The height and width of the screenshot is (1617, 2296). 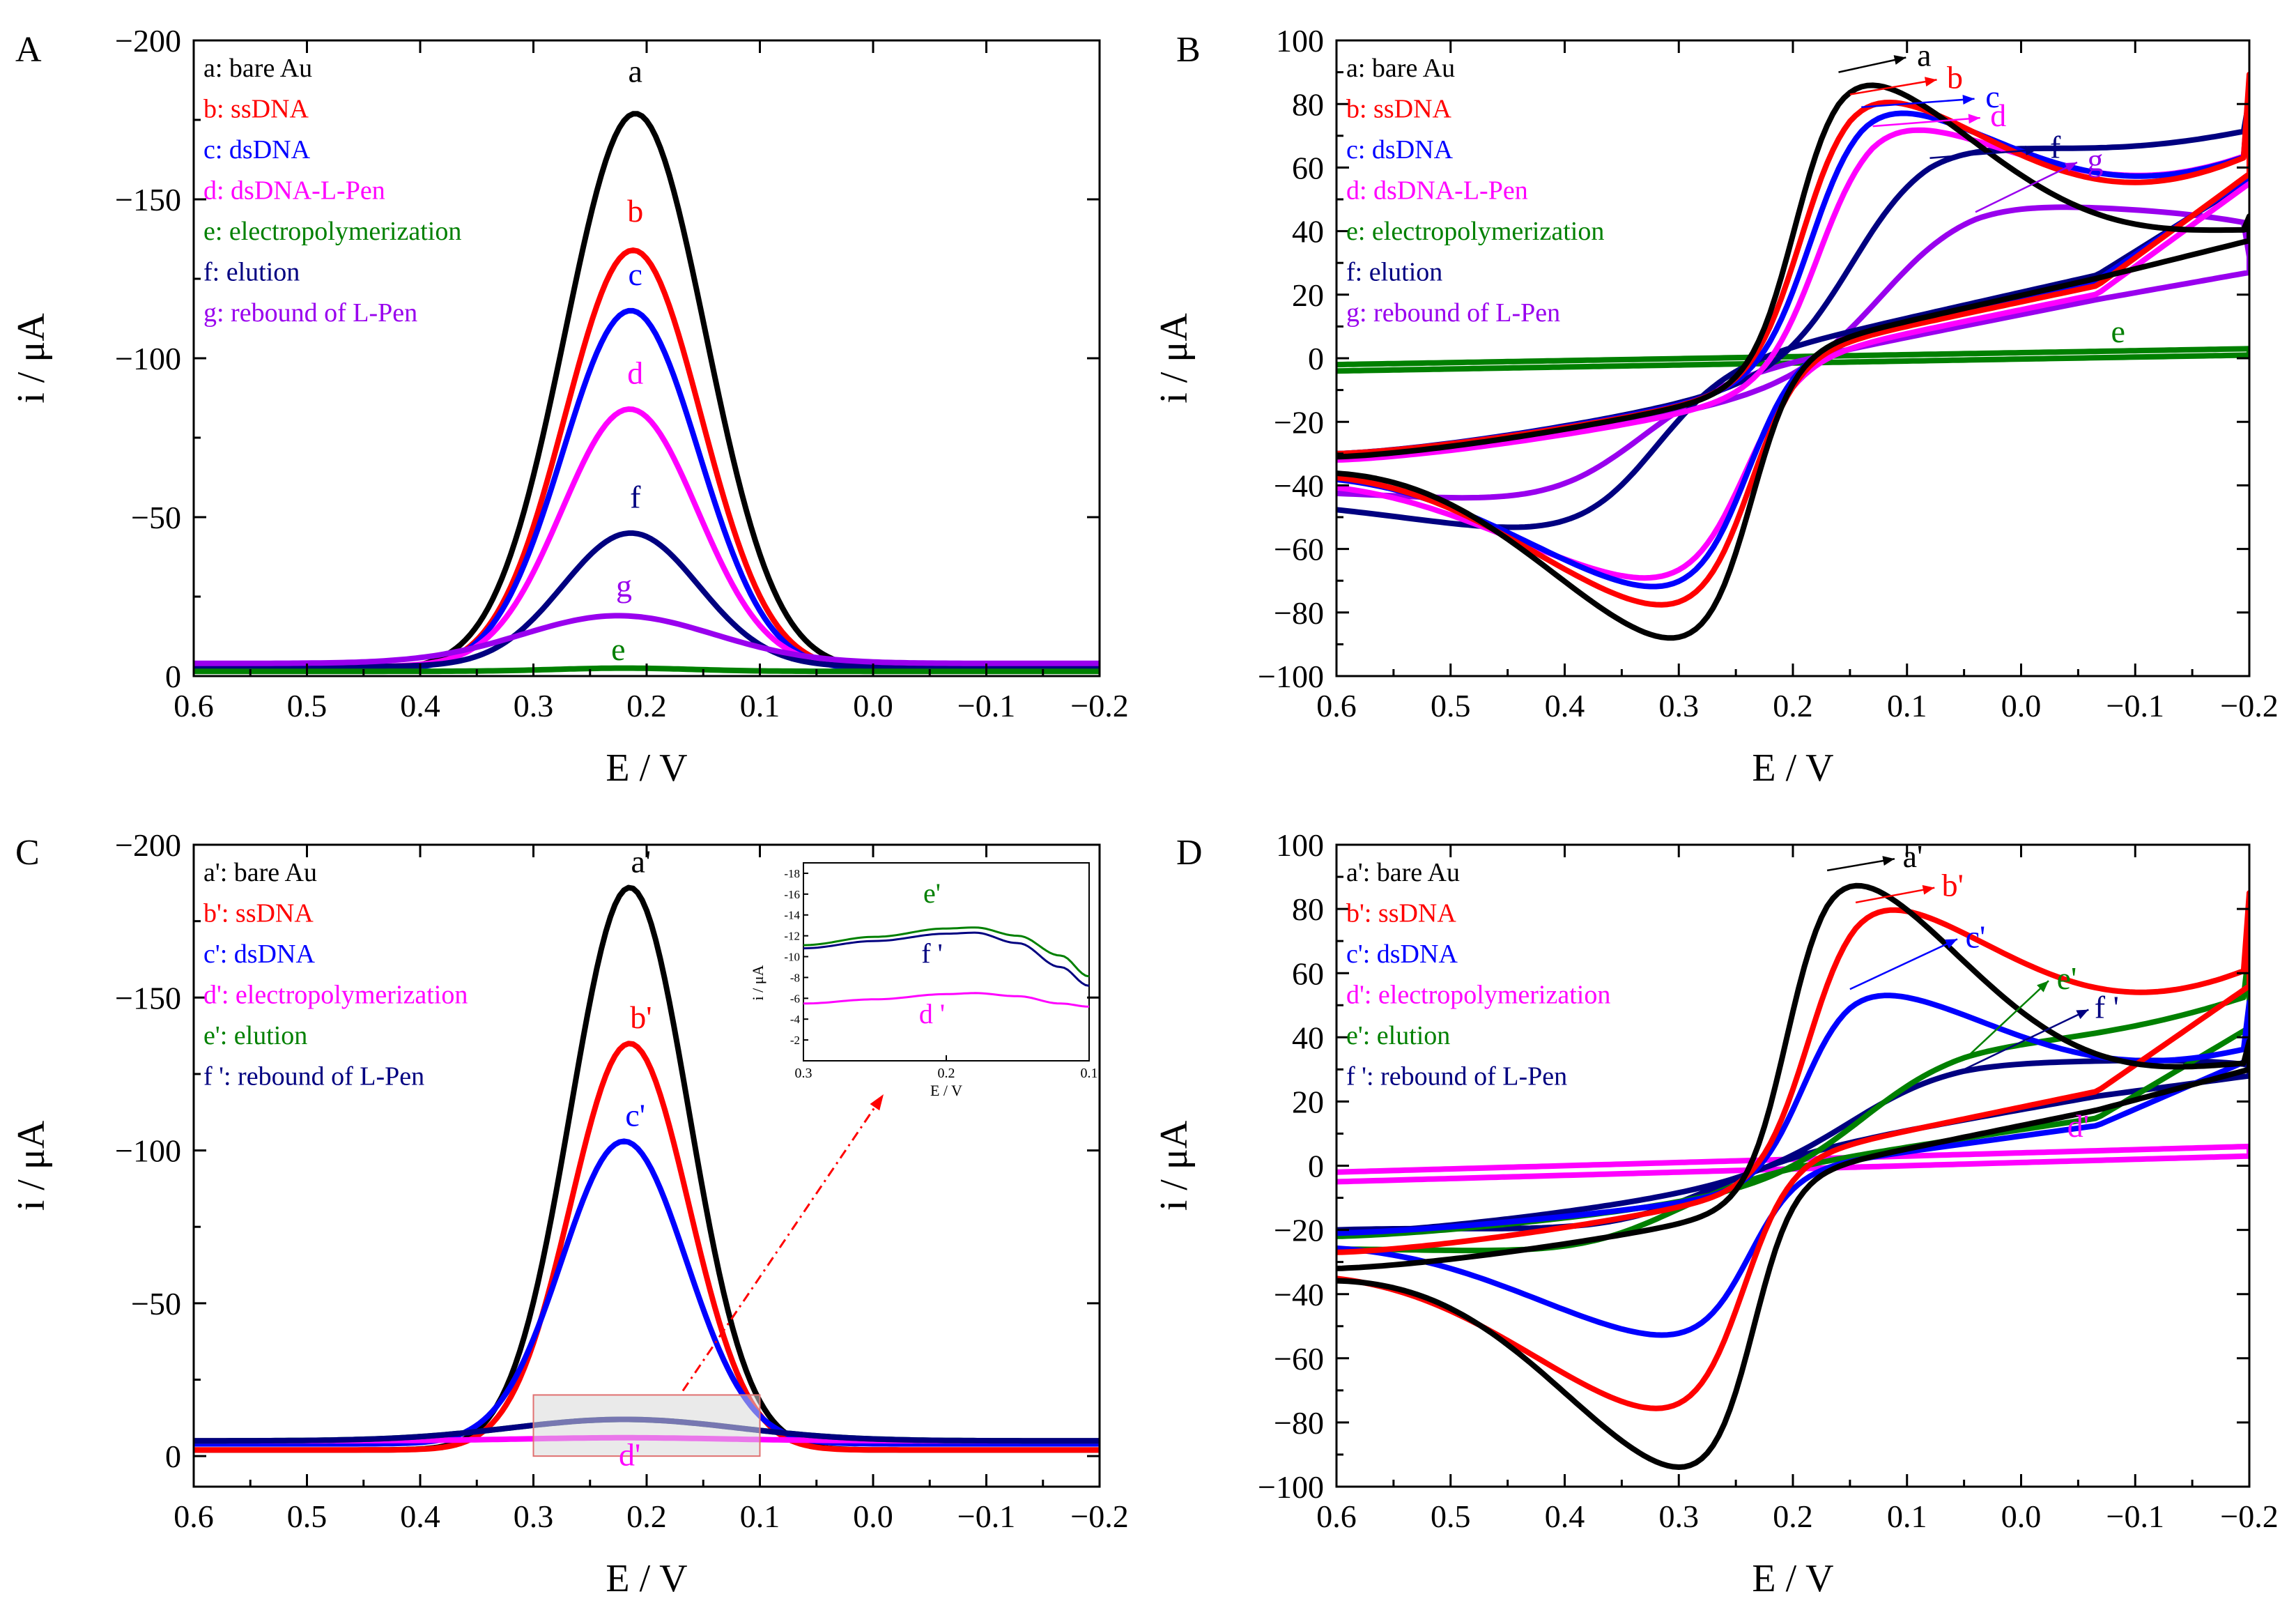 What do you see at coordinates (2107, 1007) in the screenshot?
I see `curve-label: f '` at bounding box center [2107, 1007].